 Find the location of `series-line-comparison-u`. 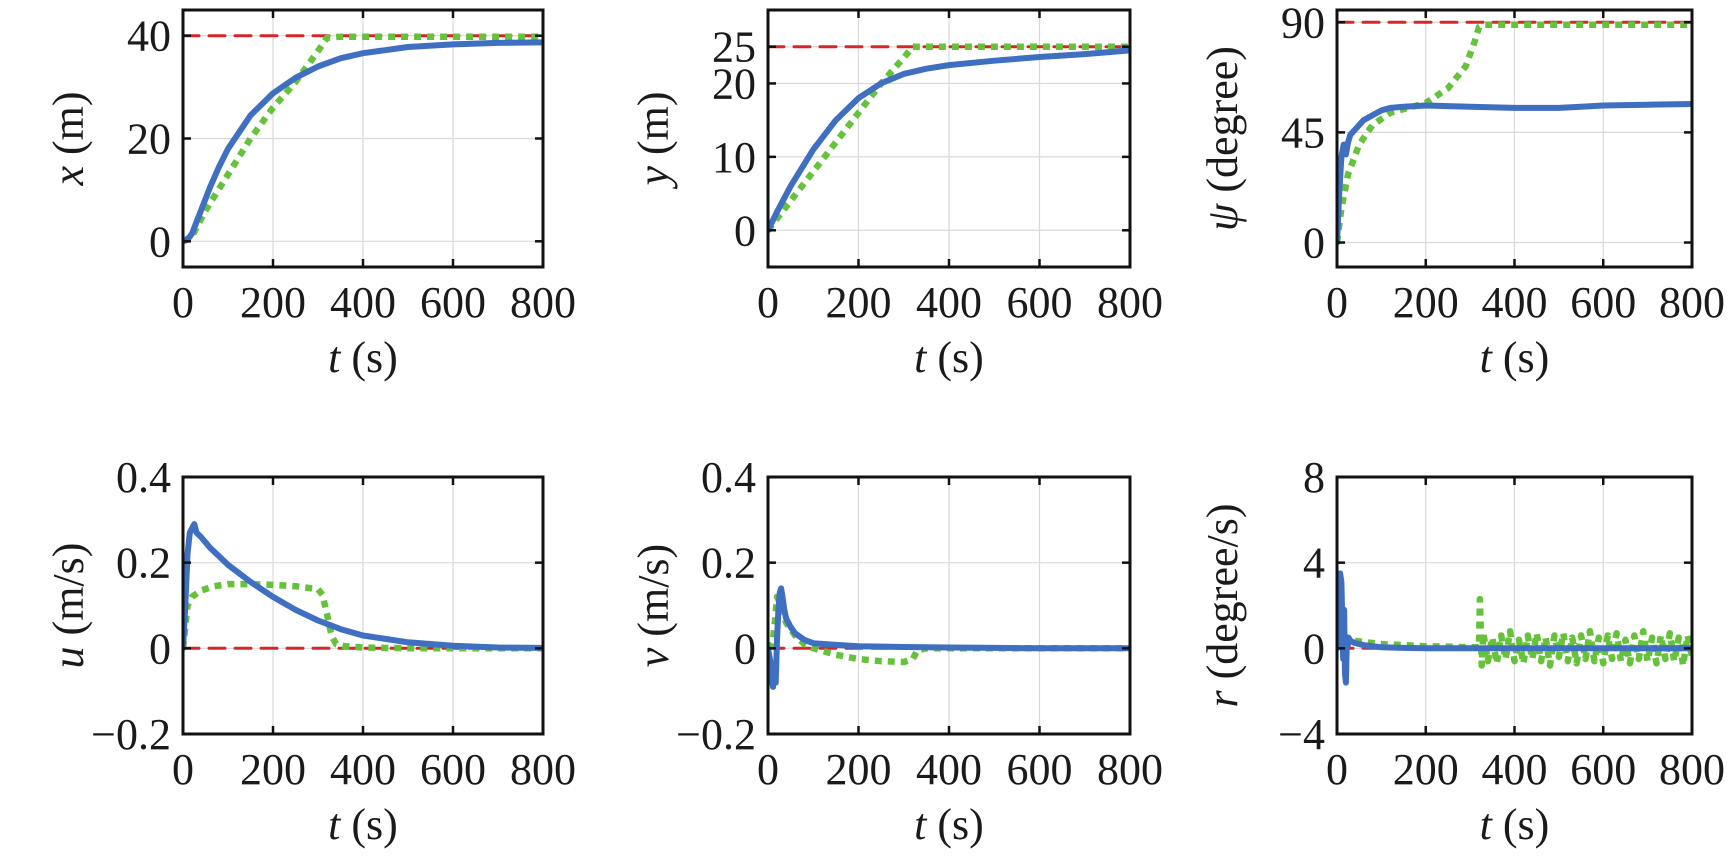

series-line-comparison-u is located at coordinates (363, 616).